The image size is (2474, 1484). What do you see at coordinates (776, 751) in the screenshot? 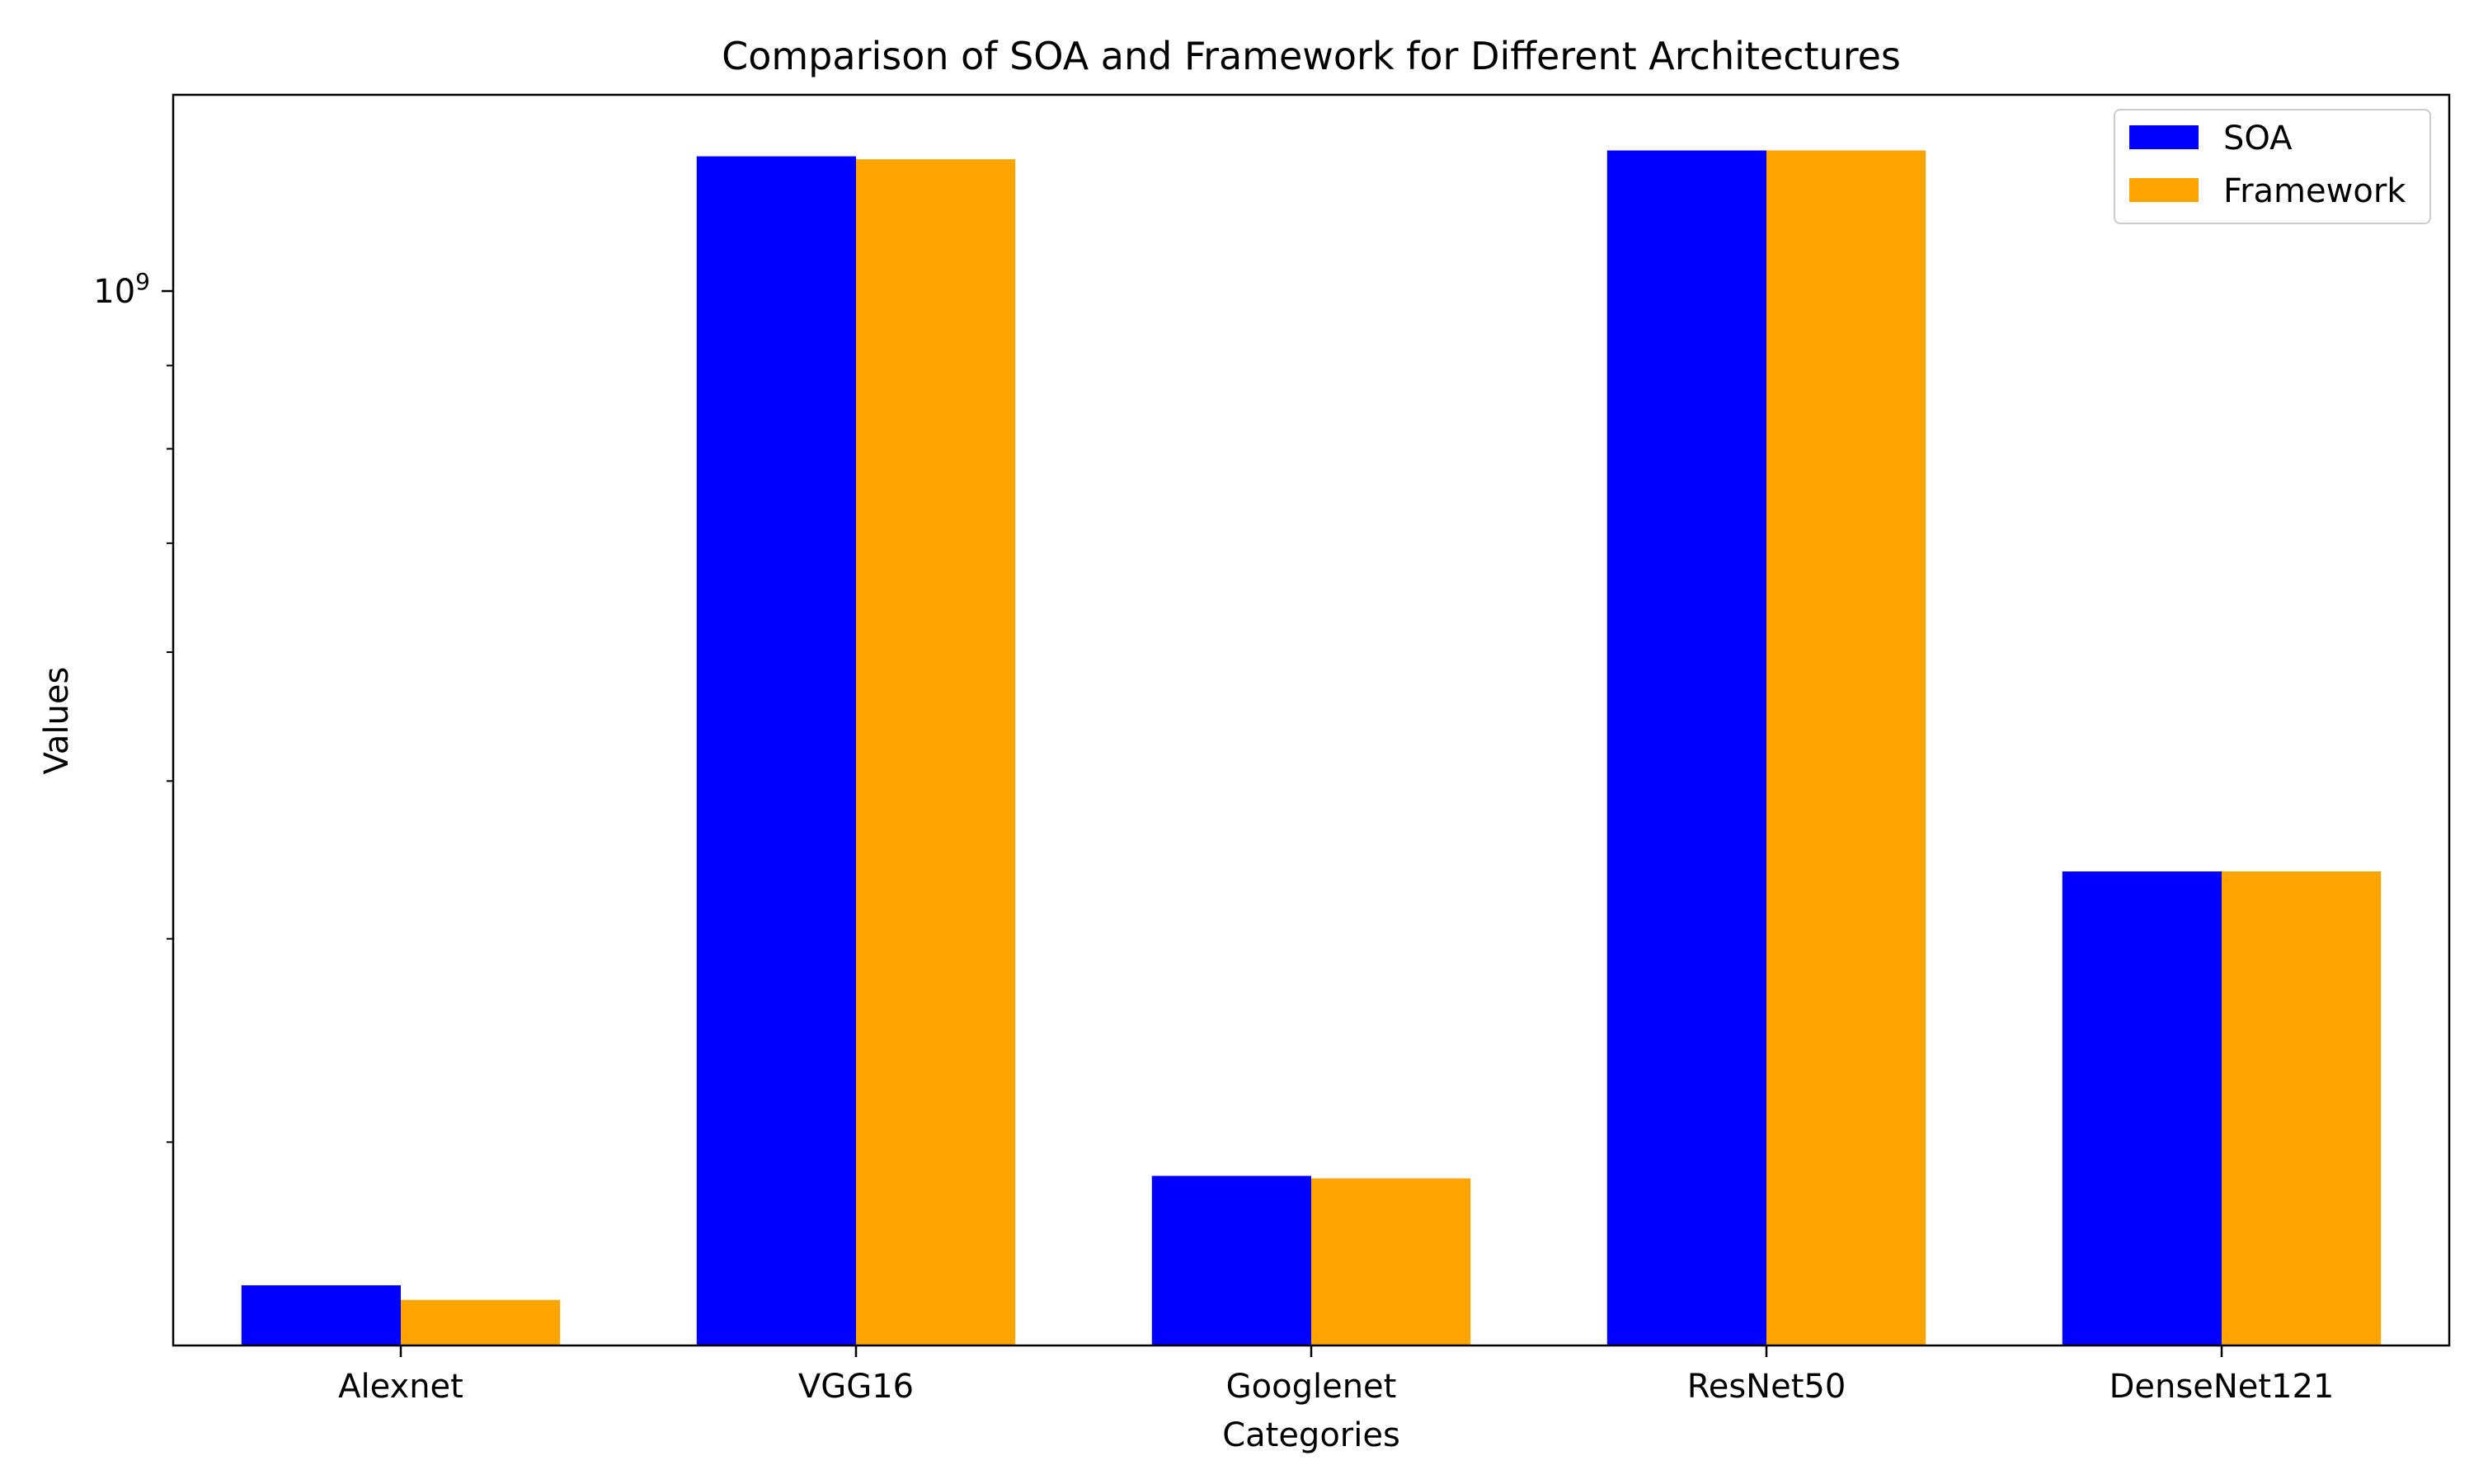
I see `bar-soa-vgg16` at bounding box center [776, 751].